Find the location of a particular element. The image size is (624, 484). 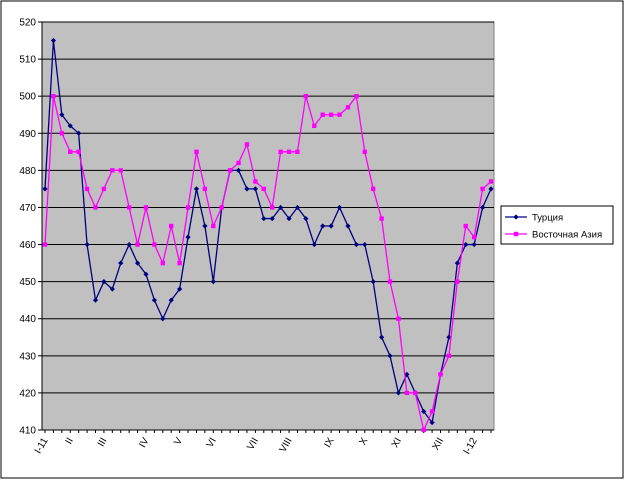

y-tick-label: 510 is located at coordinates (27, 60).